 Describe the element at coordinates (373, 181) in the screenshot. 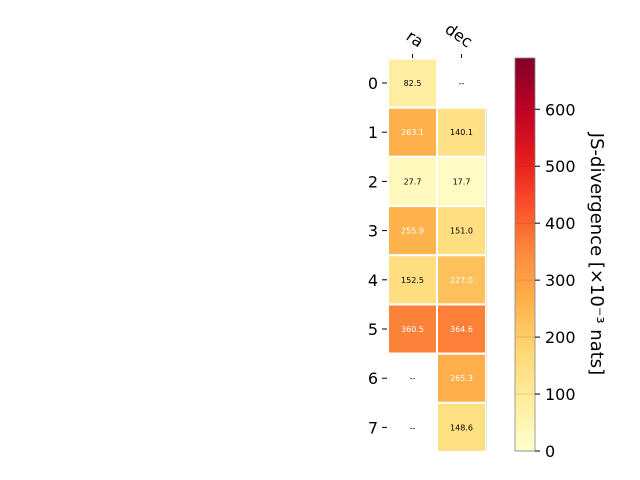

I see `row-tick-label-2: 2` at that location.